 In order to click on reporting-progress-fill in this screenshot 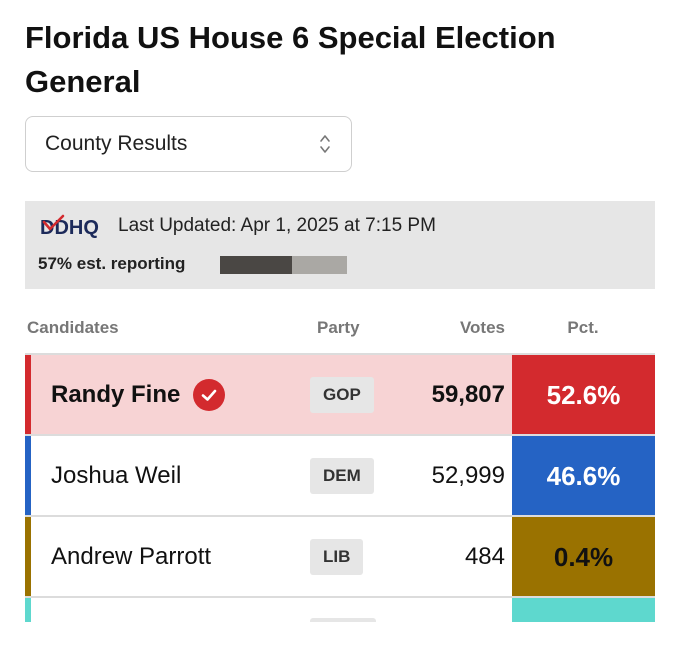, I will do `click(256, 265)`.